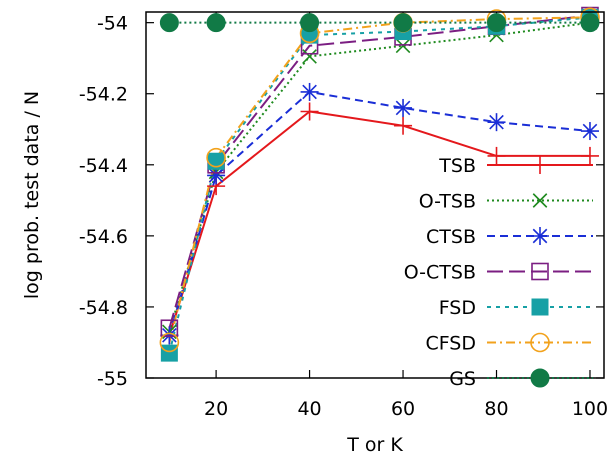 The image size is (616, 459). I want to click on legend-label: CFSD, so click(450, 344).